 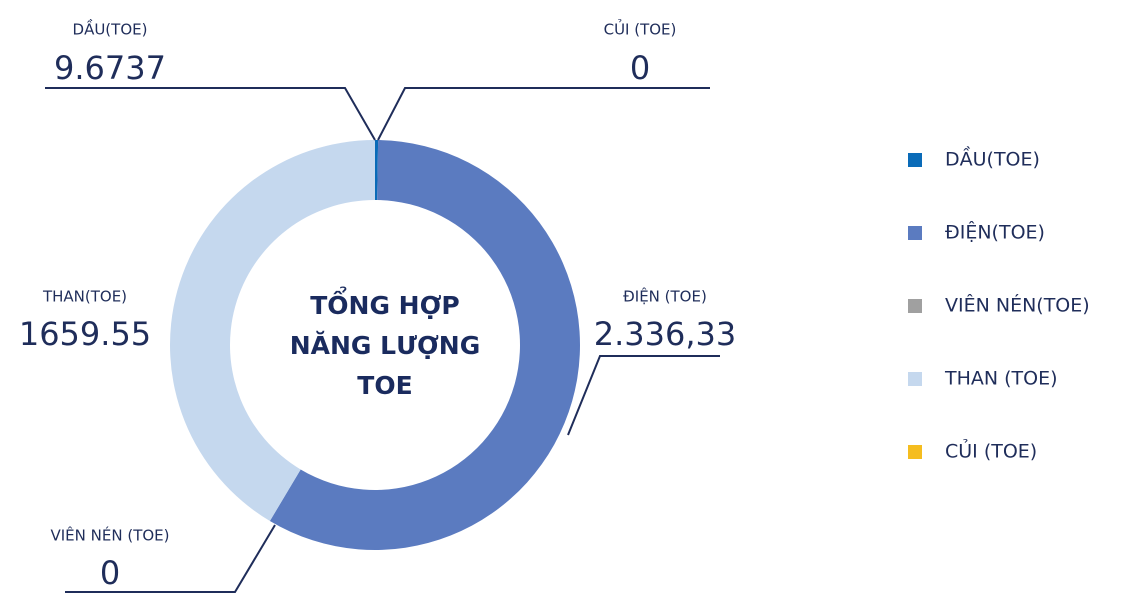 What do you see at coordinates (991, 450) in the screenshot?
I see `legend-label: CỦI (TOE)` at bounding box center [991, 450].